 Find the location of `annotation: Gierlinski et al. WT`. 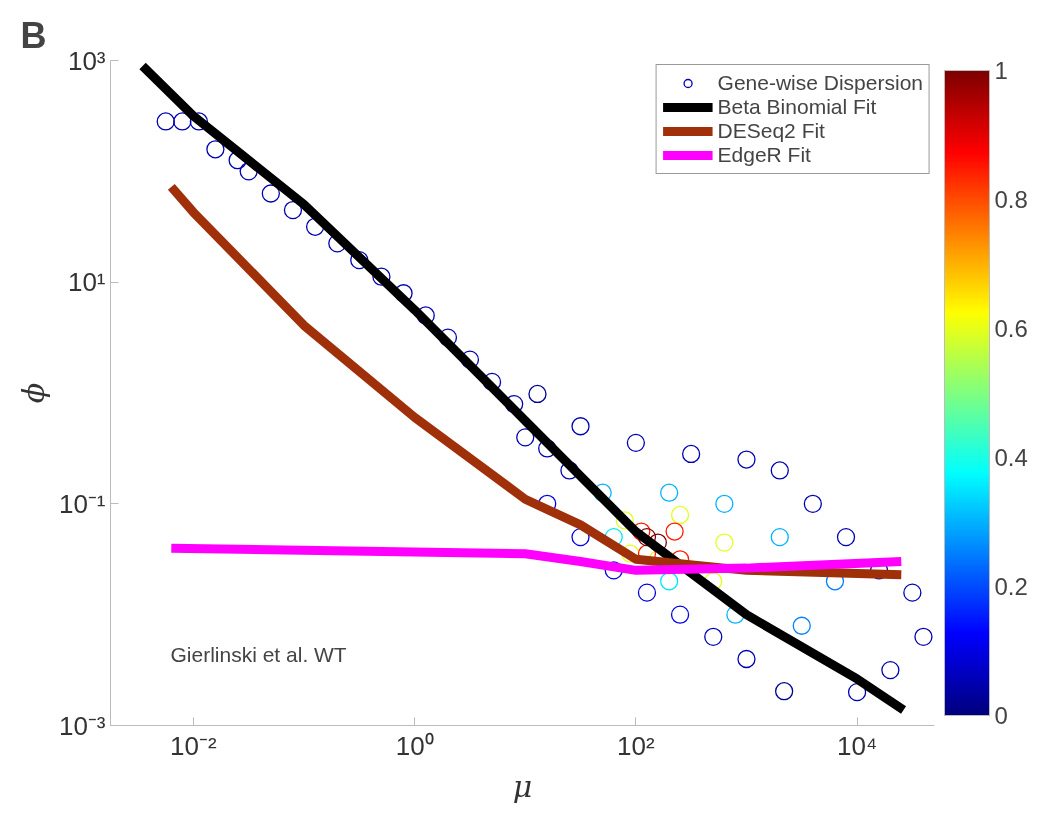

annotation: Gierlinski et al. WT is located at coordinates (258, 654).